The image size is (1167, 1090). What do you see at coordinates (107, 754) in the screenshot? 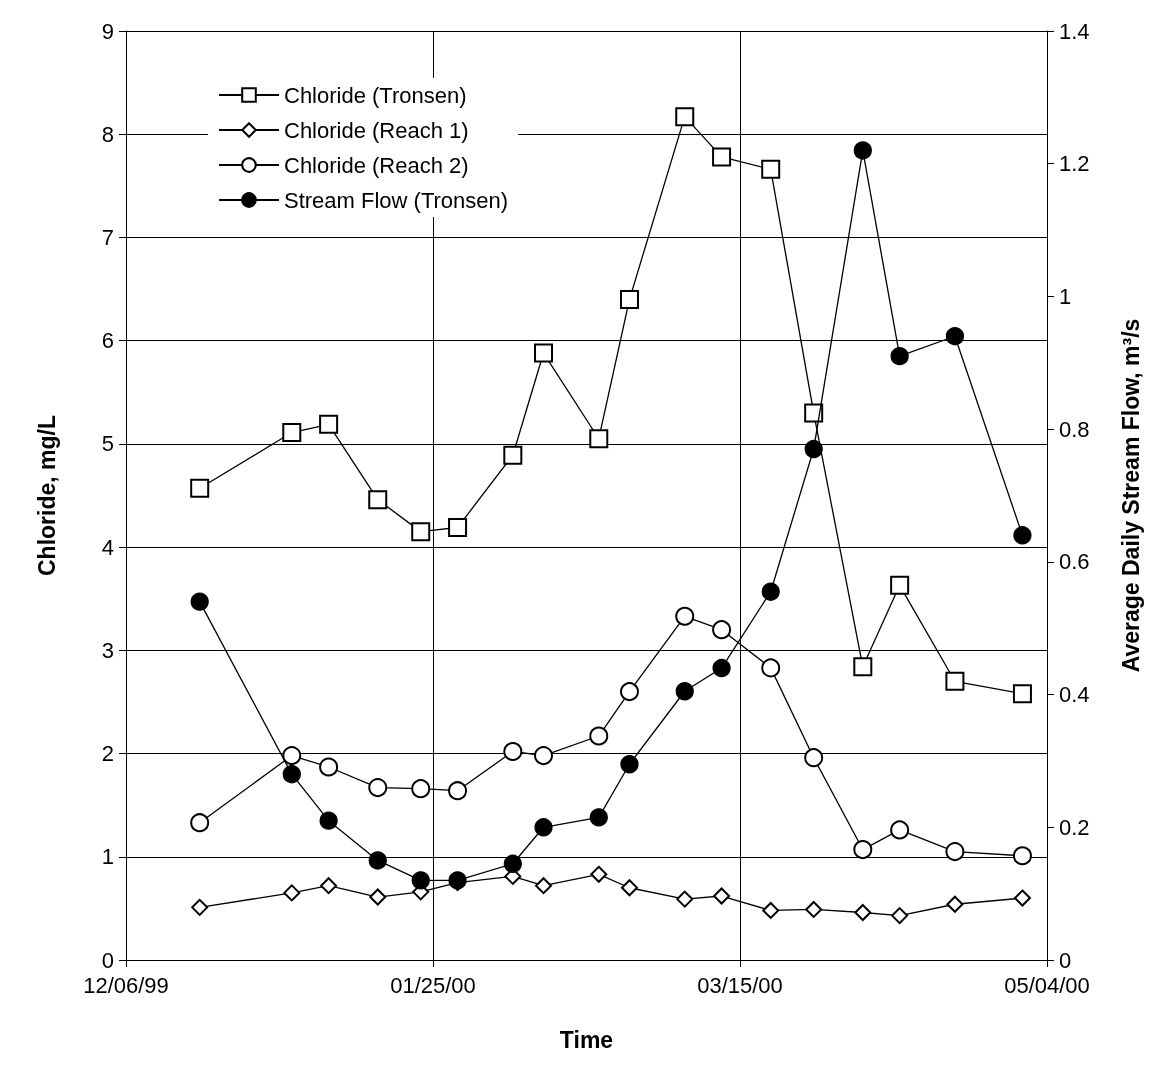
I see `y-tick-label: 2` at bounding box center [107, 754].